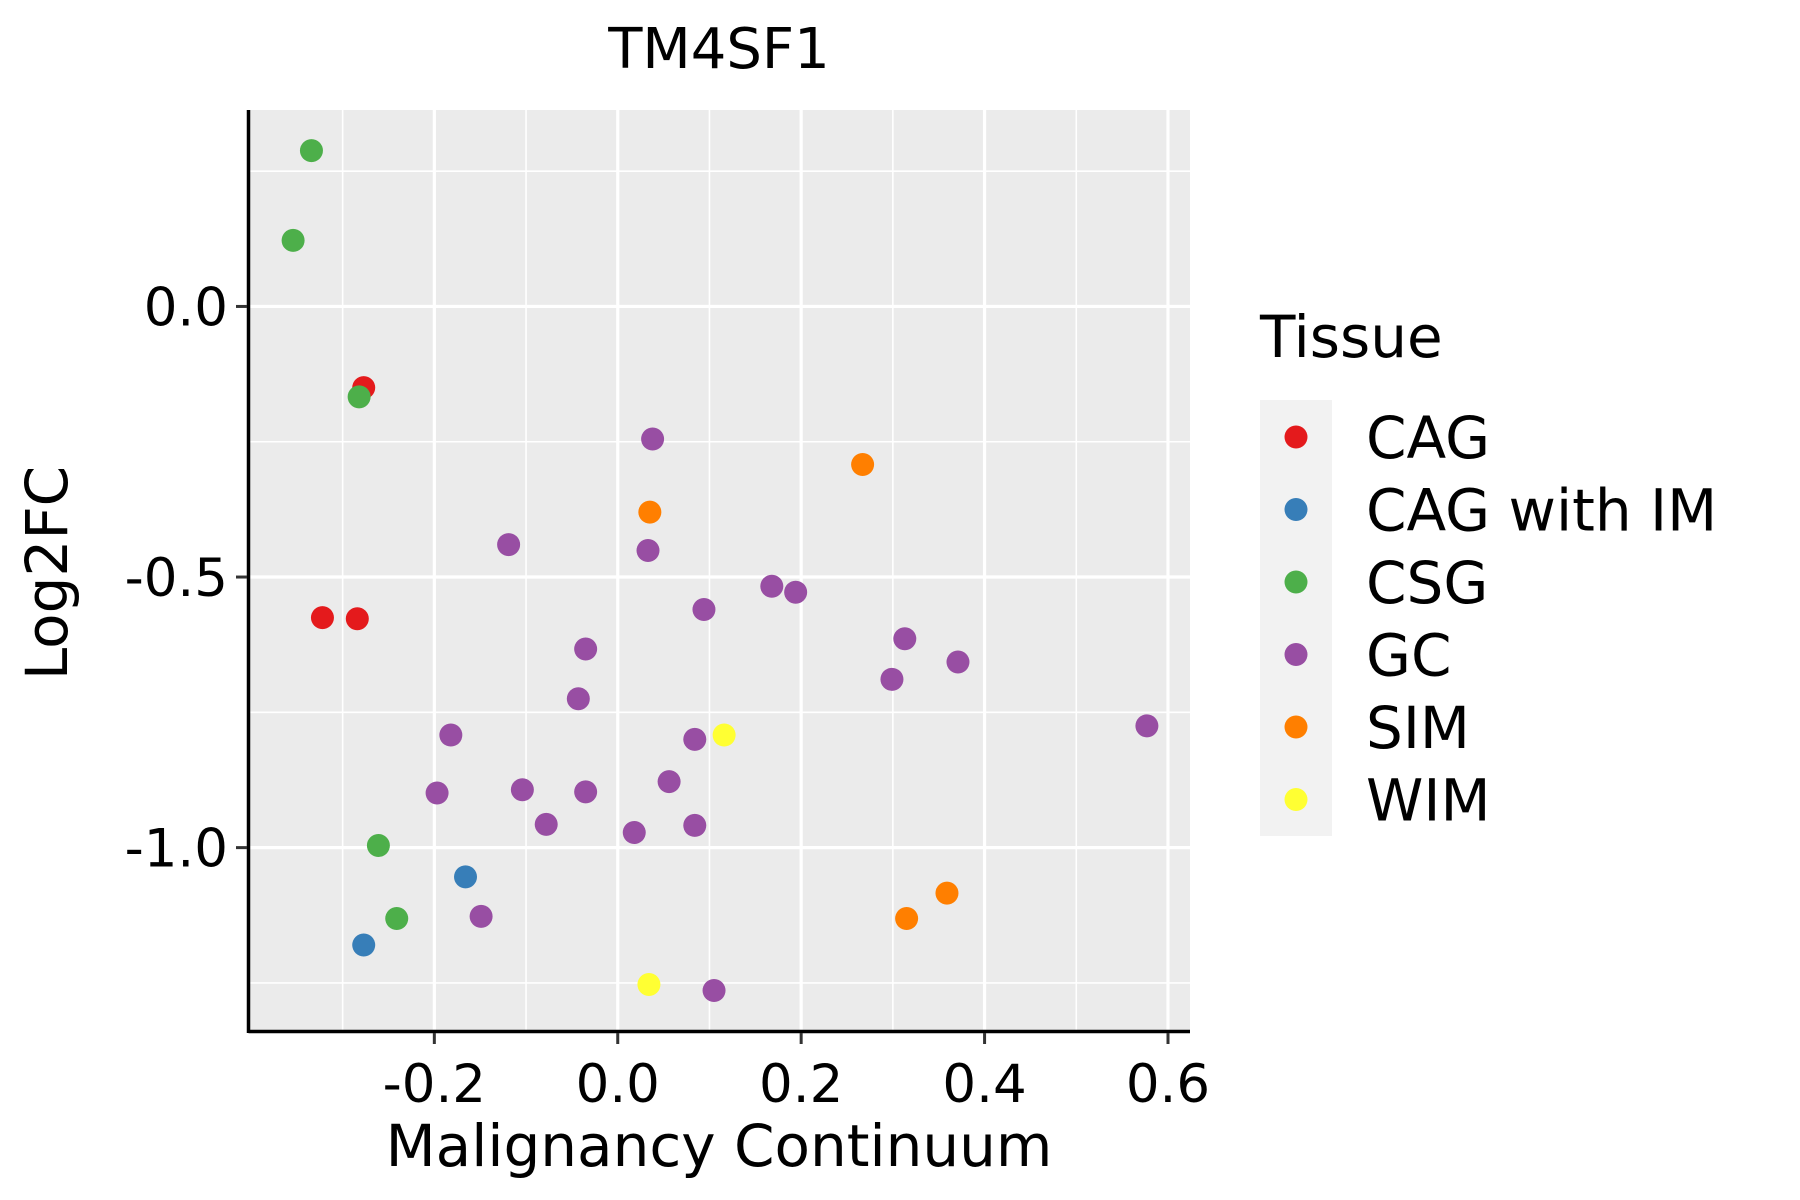 This screenshot has height=1200, width=1800. I want to click on y-axis-ticks: 0.0 -0.5 -1.0, so click(186, 578).